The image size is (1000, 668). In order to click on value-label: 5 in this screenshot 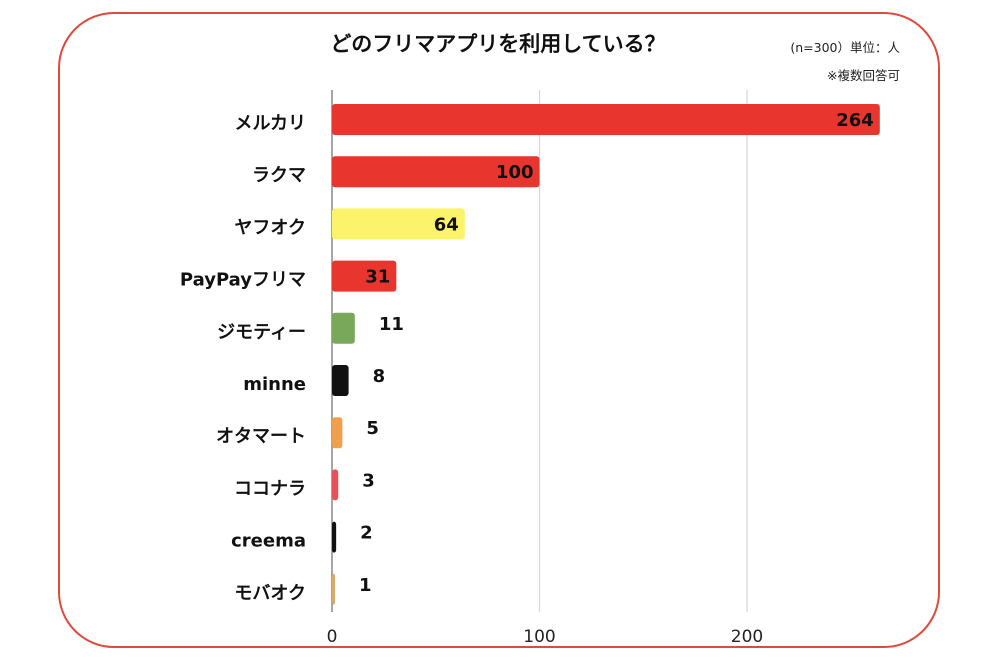, I will do `click(372, 428)`.